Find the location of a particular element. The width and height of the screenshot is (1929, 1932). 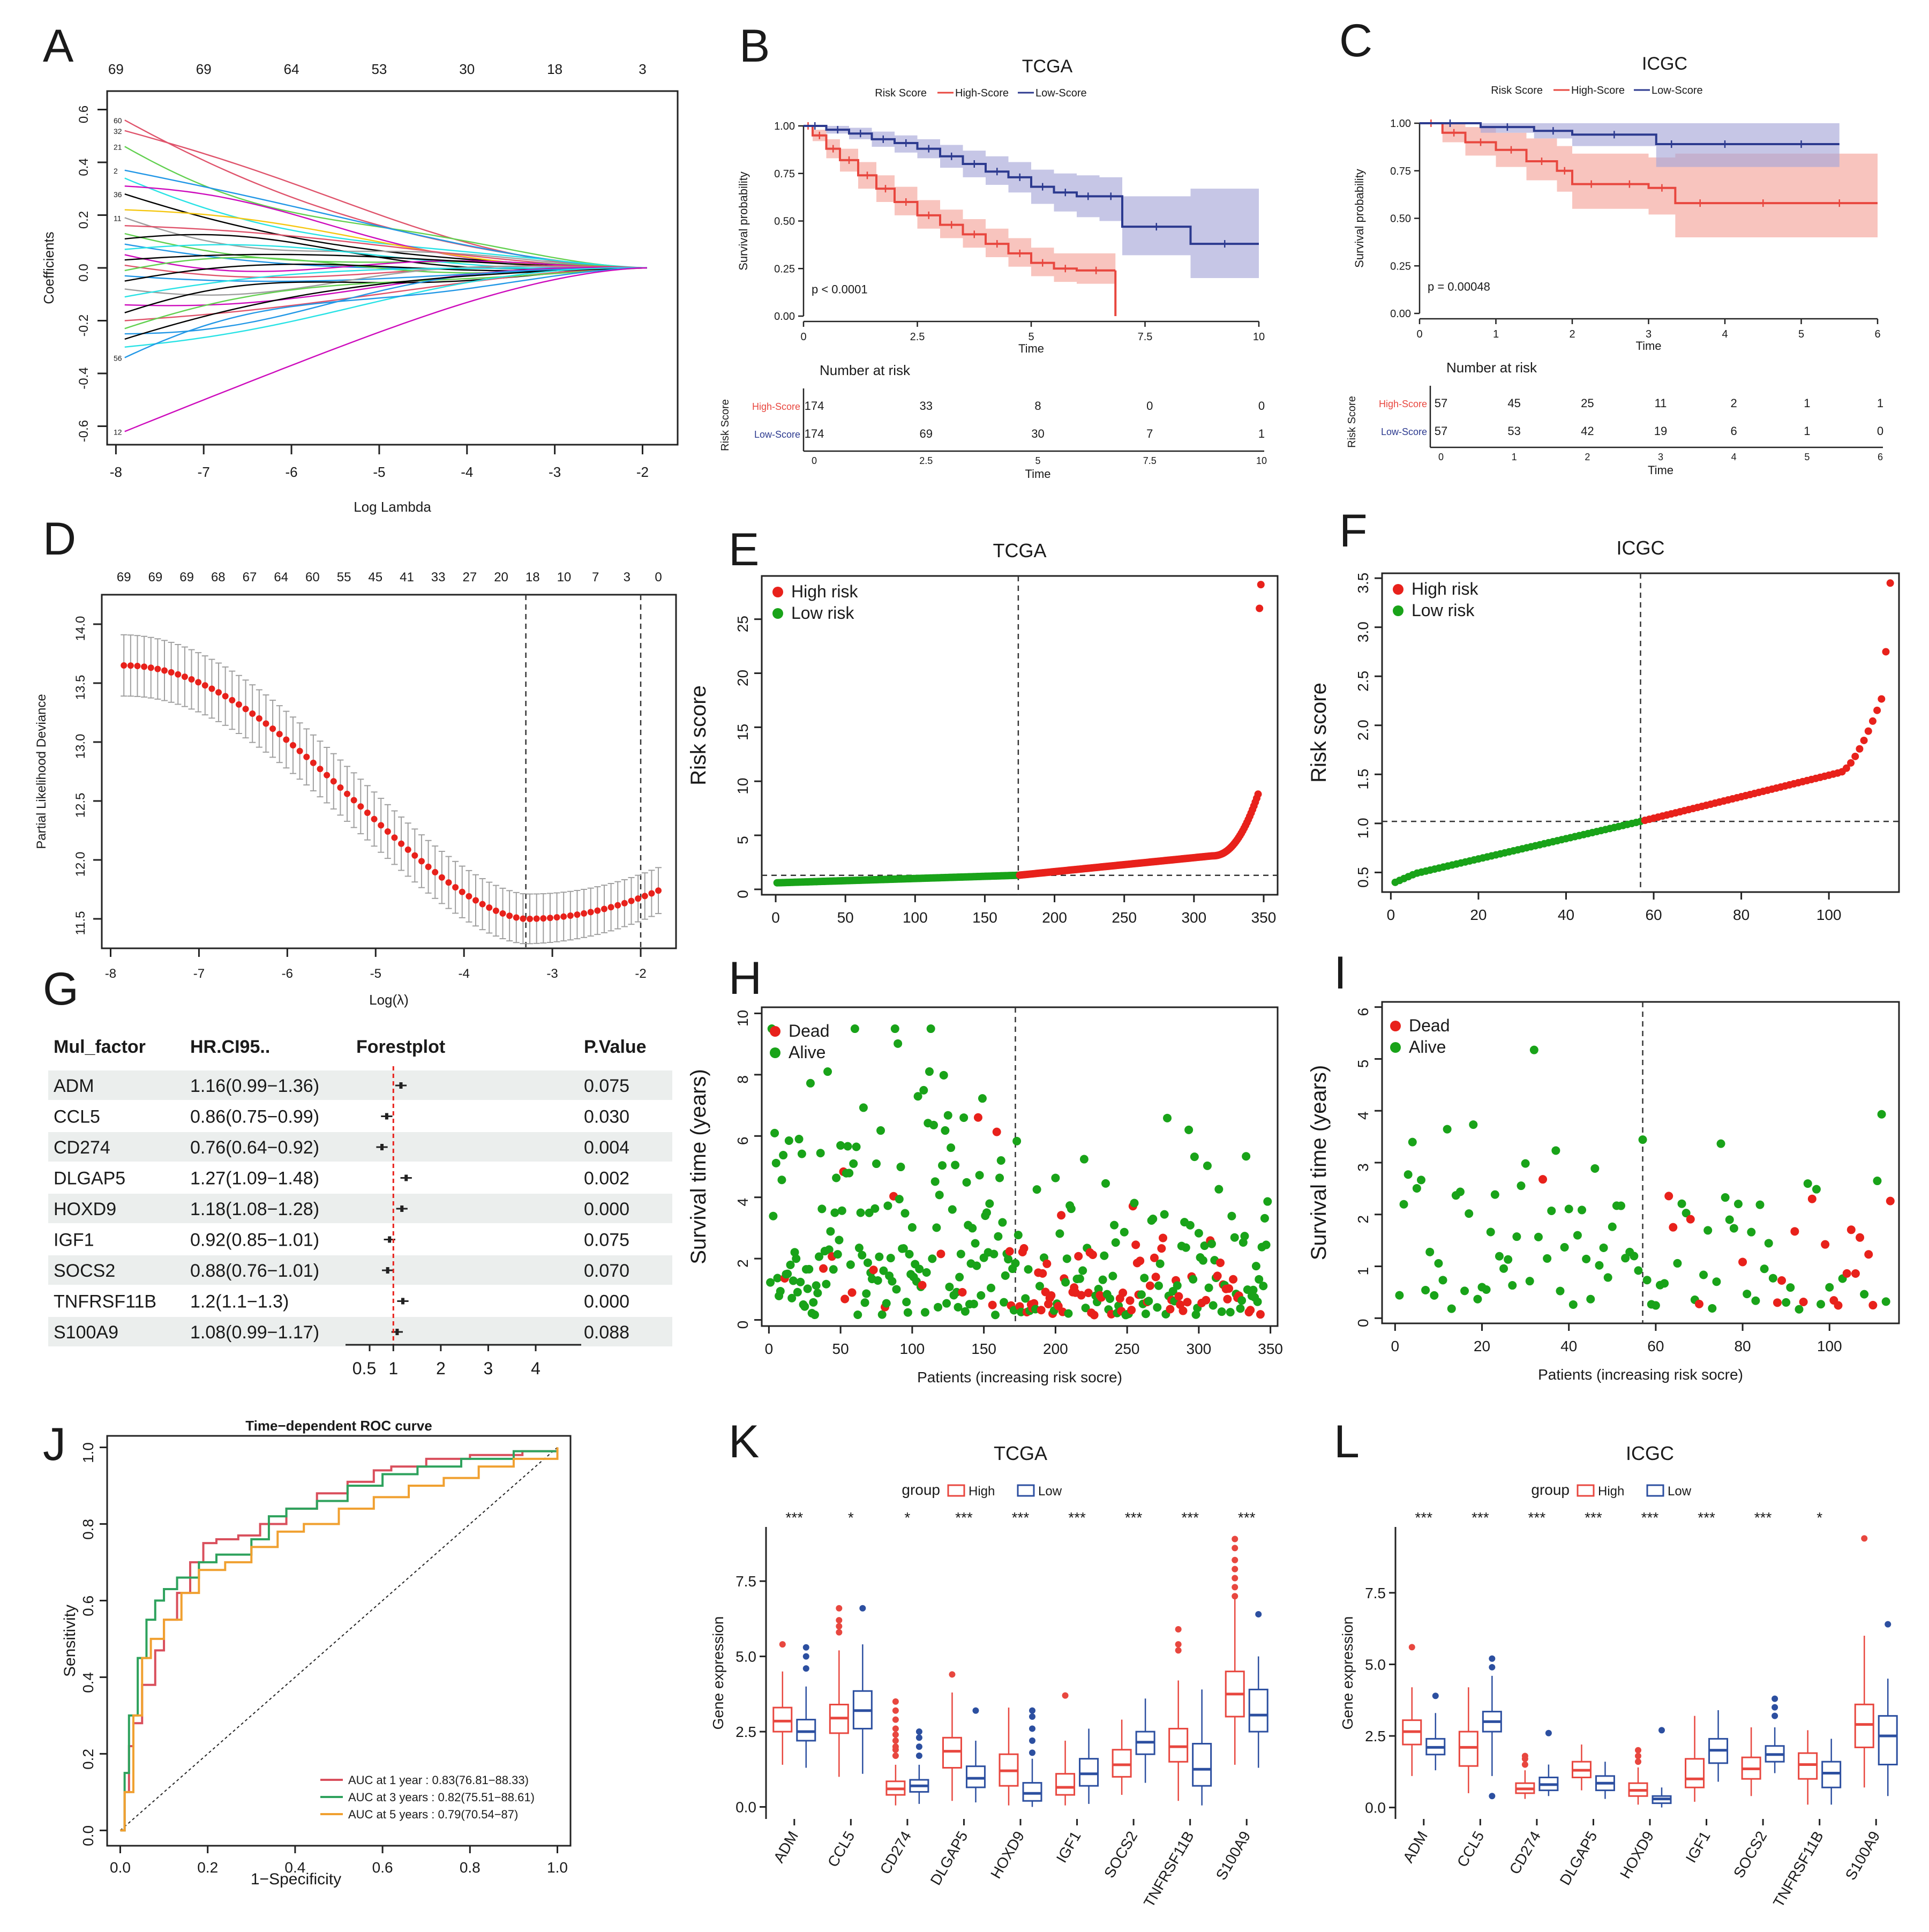

x-tick-label: 350 is located at coordinates (1264, 917).